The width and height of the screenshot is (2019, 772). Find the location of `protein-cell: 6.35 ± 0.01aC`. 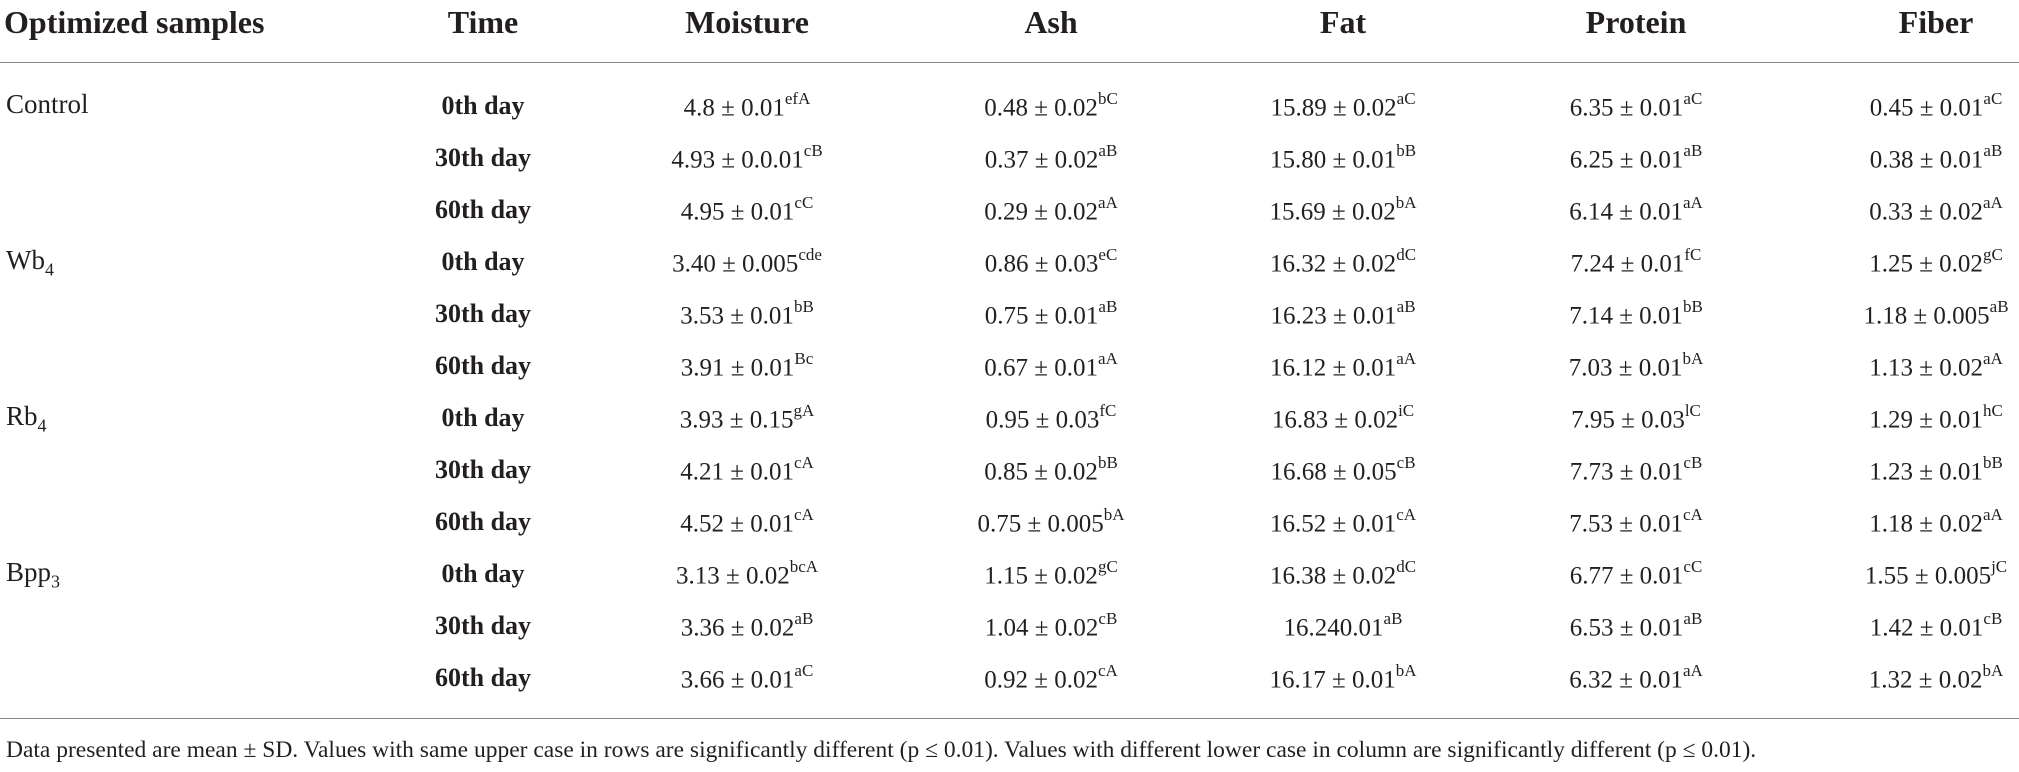

protein-cell: 6.35 ± 0.01aC is located at coordinates (1636, 105).